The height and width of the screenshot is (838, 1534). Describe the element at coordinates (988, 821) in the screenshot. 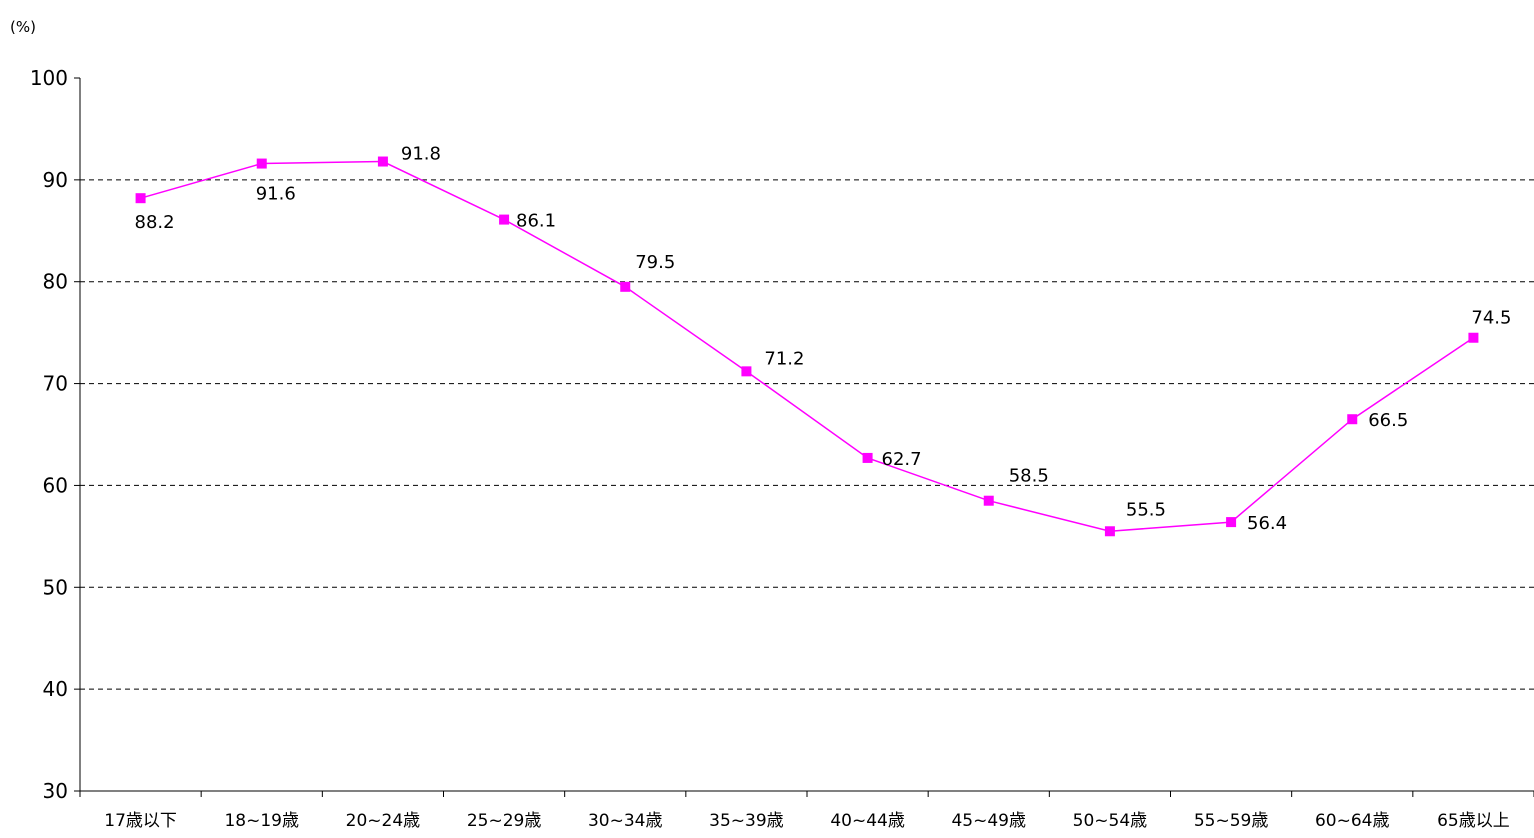

I see `x-tick-label: 45~49歳` at that location.